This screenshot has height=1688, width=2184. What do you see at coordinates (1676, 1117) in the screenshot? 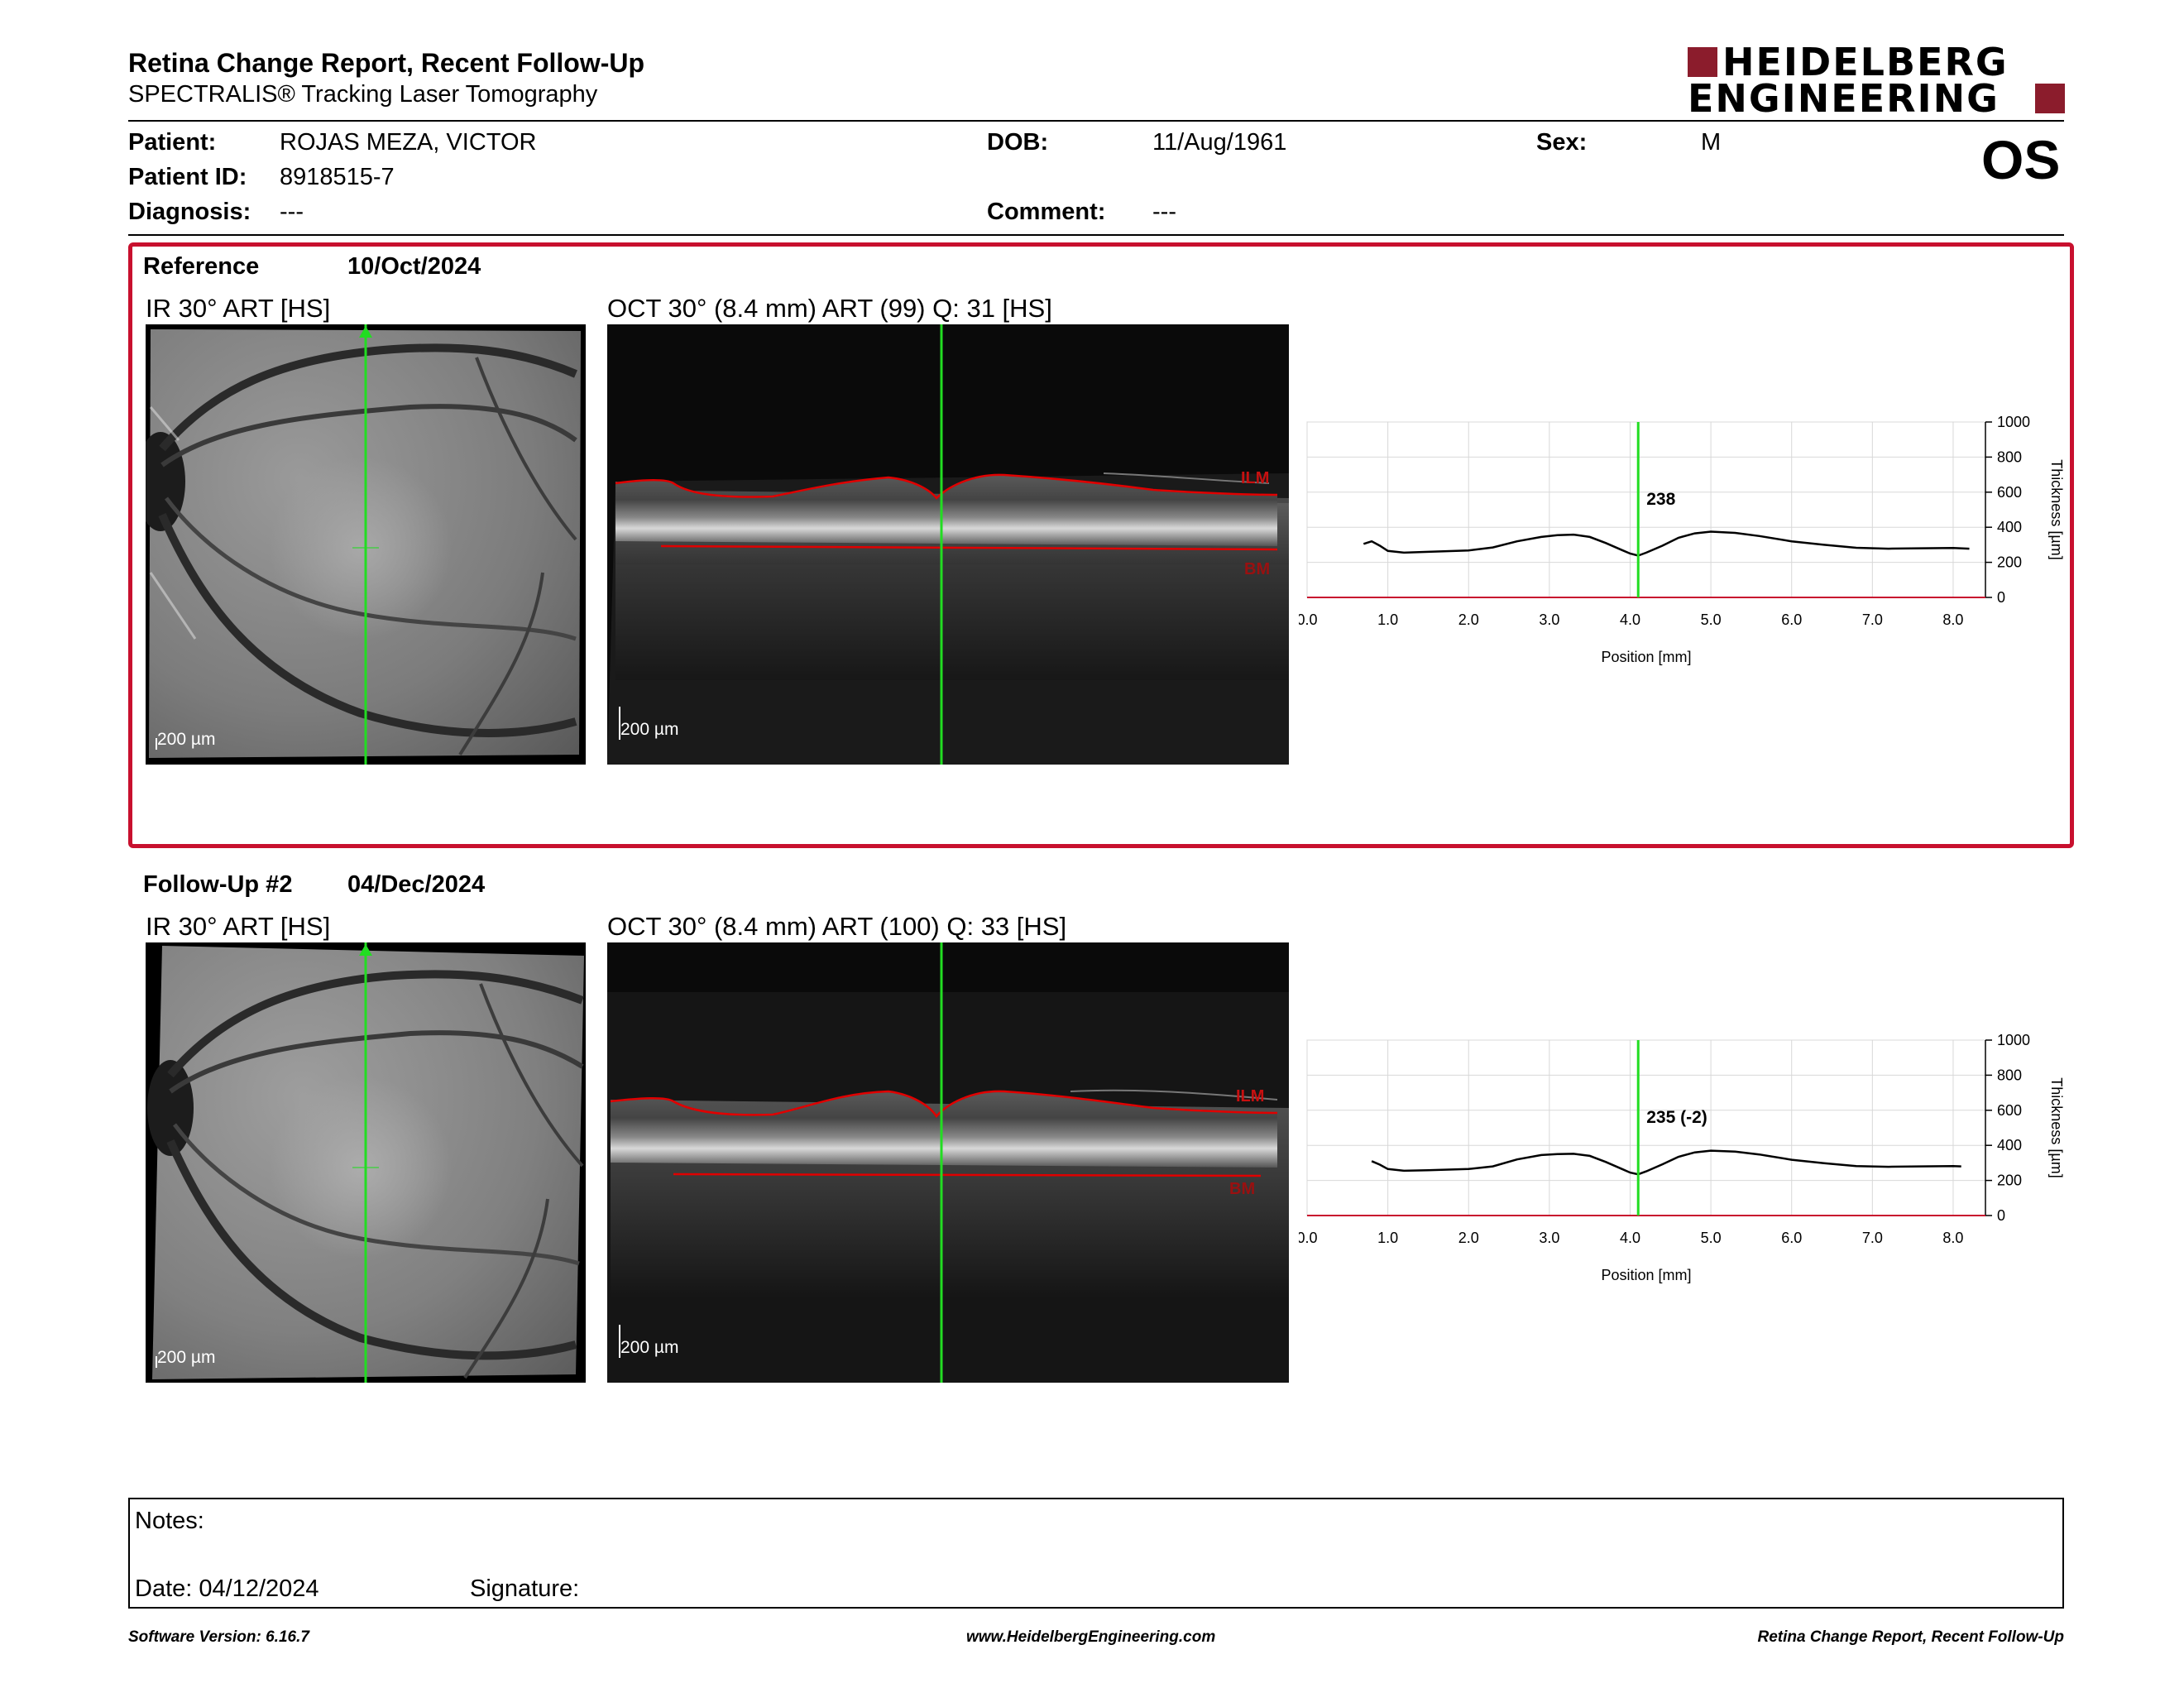
I see `cursor-thickness-label: 235 (-2)` at bounding box center [1676, 1117].